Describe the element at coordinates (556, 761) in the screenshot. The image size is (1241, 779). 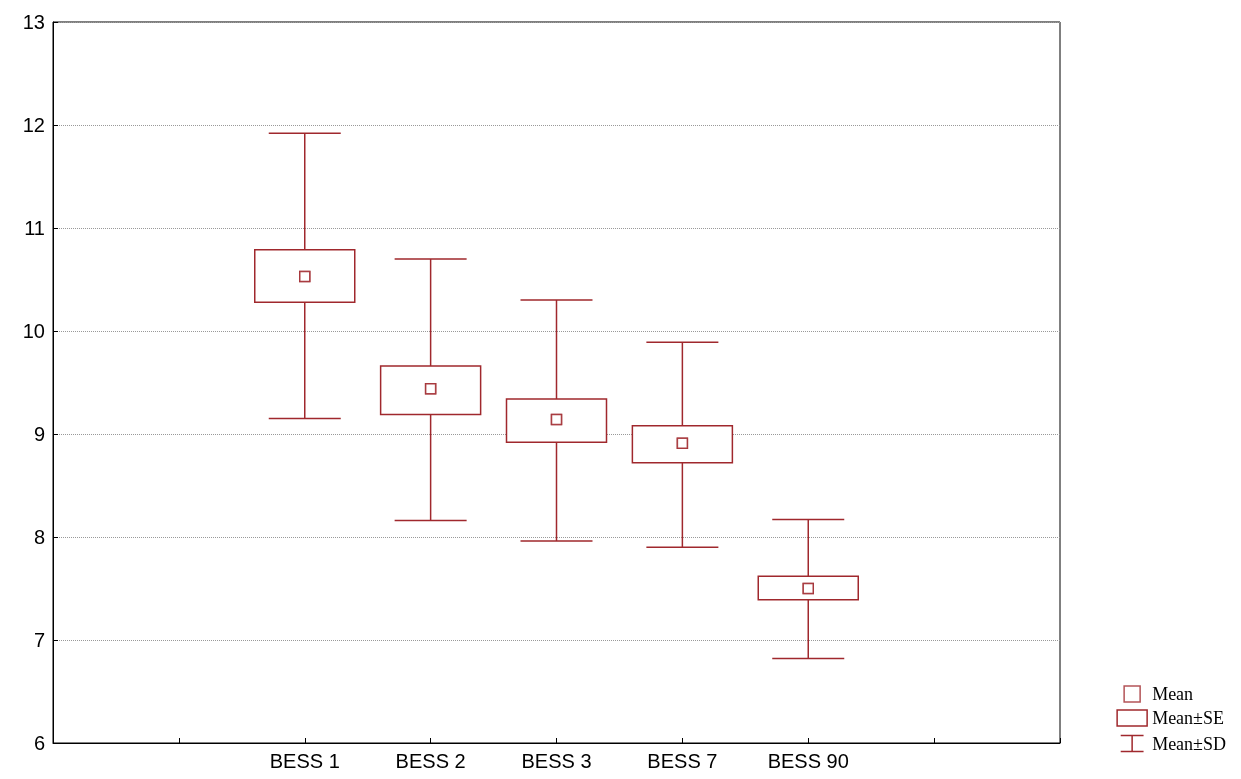
I see `x-tick-label: BESS 3` at that location.